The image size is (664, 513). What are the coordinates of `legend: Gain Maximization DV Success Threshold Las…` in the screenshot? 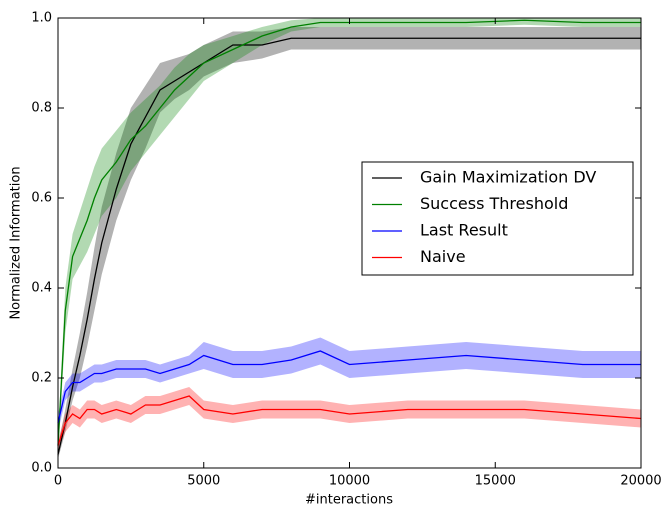 It's located at (497, 218).